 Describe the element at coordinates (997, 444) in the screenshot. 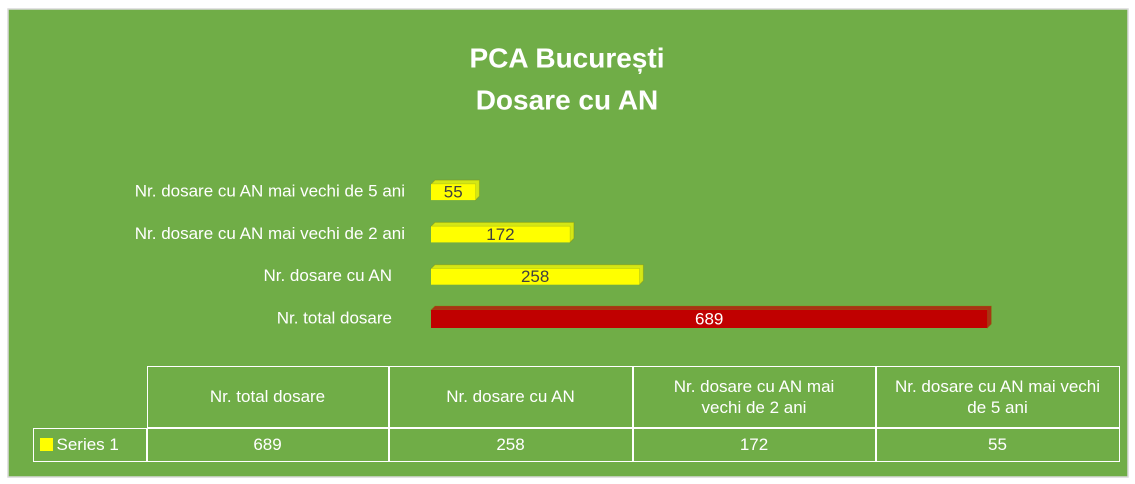

I see `table-value: 55` at that location.